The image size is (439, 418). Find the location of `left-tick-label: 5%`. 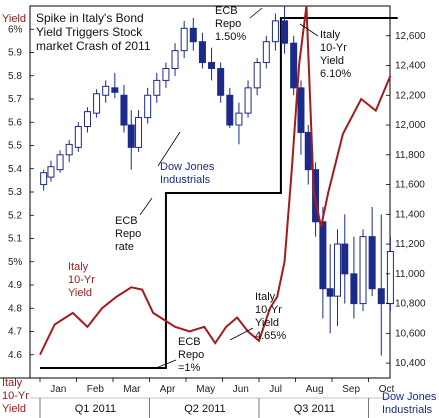

left-tick-label: 5% is located at coordinates (15, 262).